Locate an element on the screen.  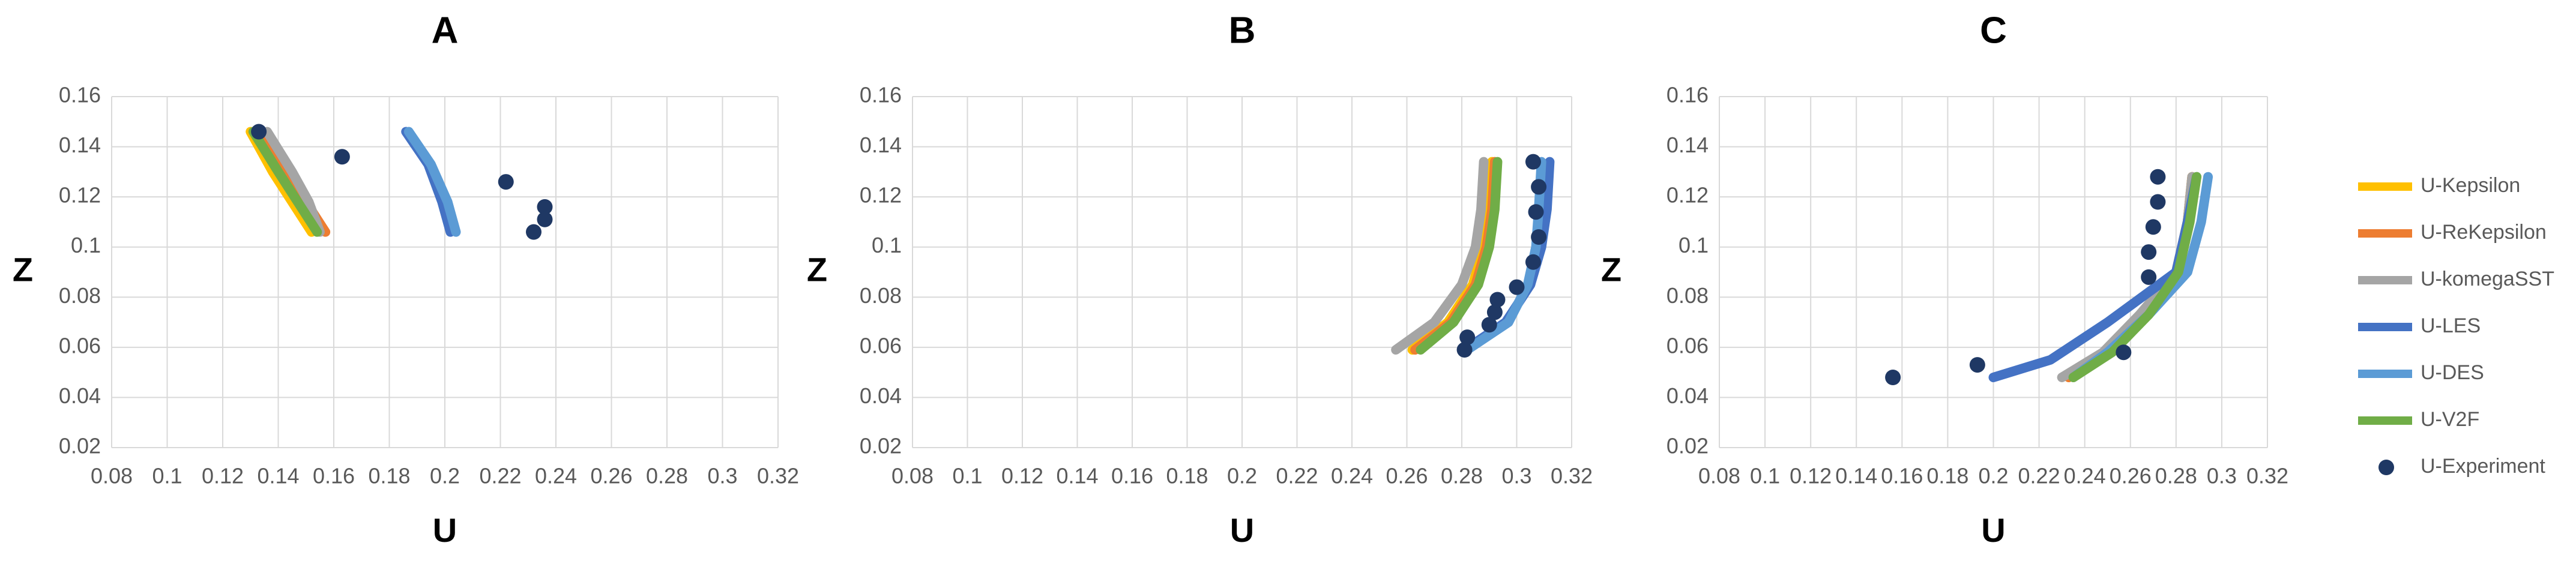
chart-title: C is located at coordinates (1993, 30).